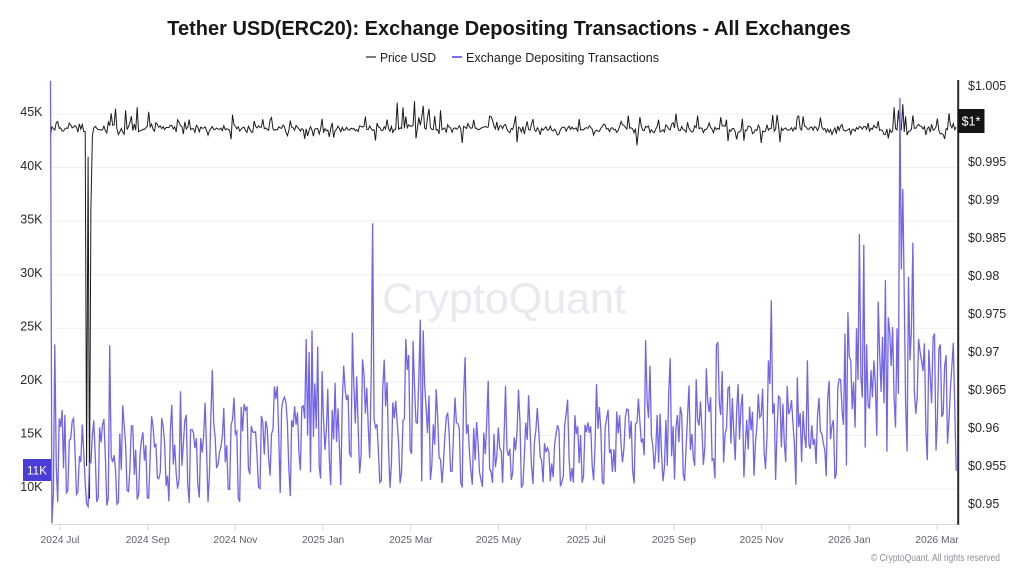 The image size is (1024, 581). What do you see at coordinates (586, 540) in the screenshot?
I see `svg-text: 2025 Jul` at bounding box center [586, 540].